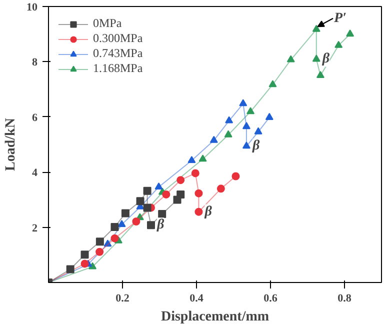 This screenshot has width=391, height=329. I want to click on x-axis-title: Displacement/mm, so click(215, 317).